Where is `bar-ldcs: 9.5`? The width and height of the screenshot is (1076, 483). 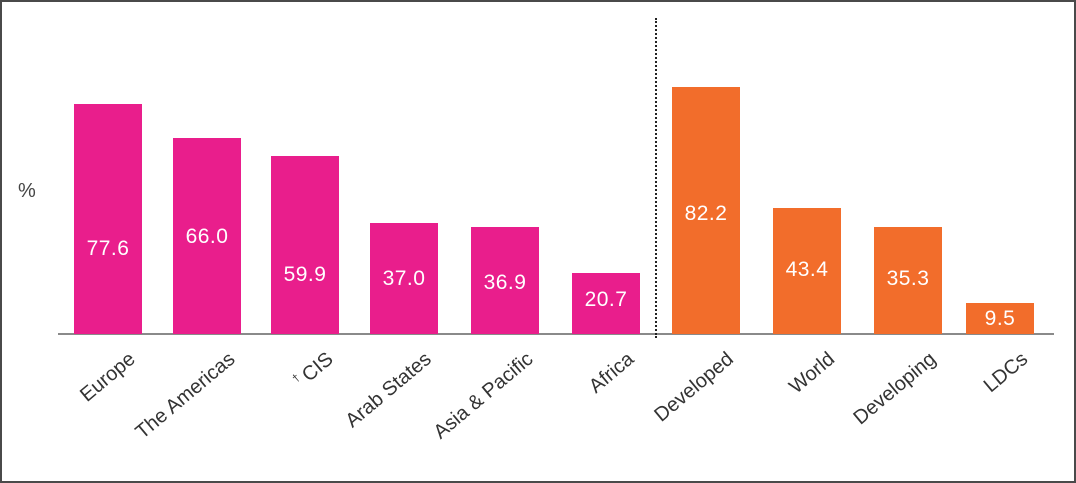 bar-ldcs: 9.5 is located at coordinates (1000, 318).